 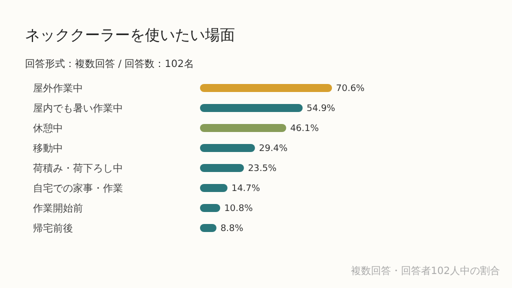 I want to click on y-tick-label: 屋内でも暑い作業中, so click(x=78, y=108).